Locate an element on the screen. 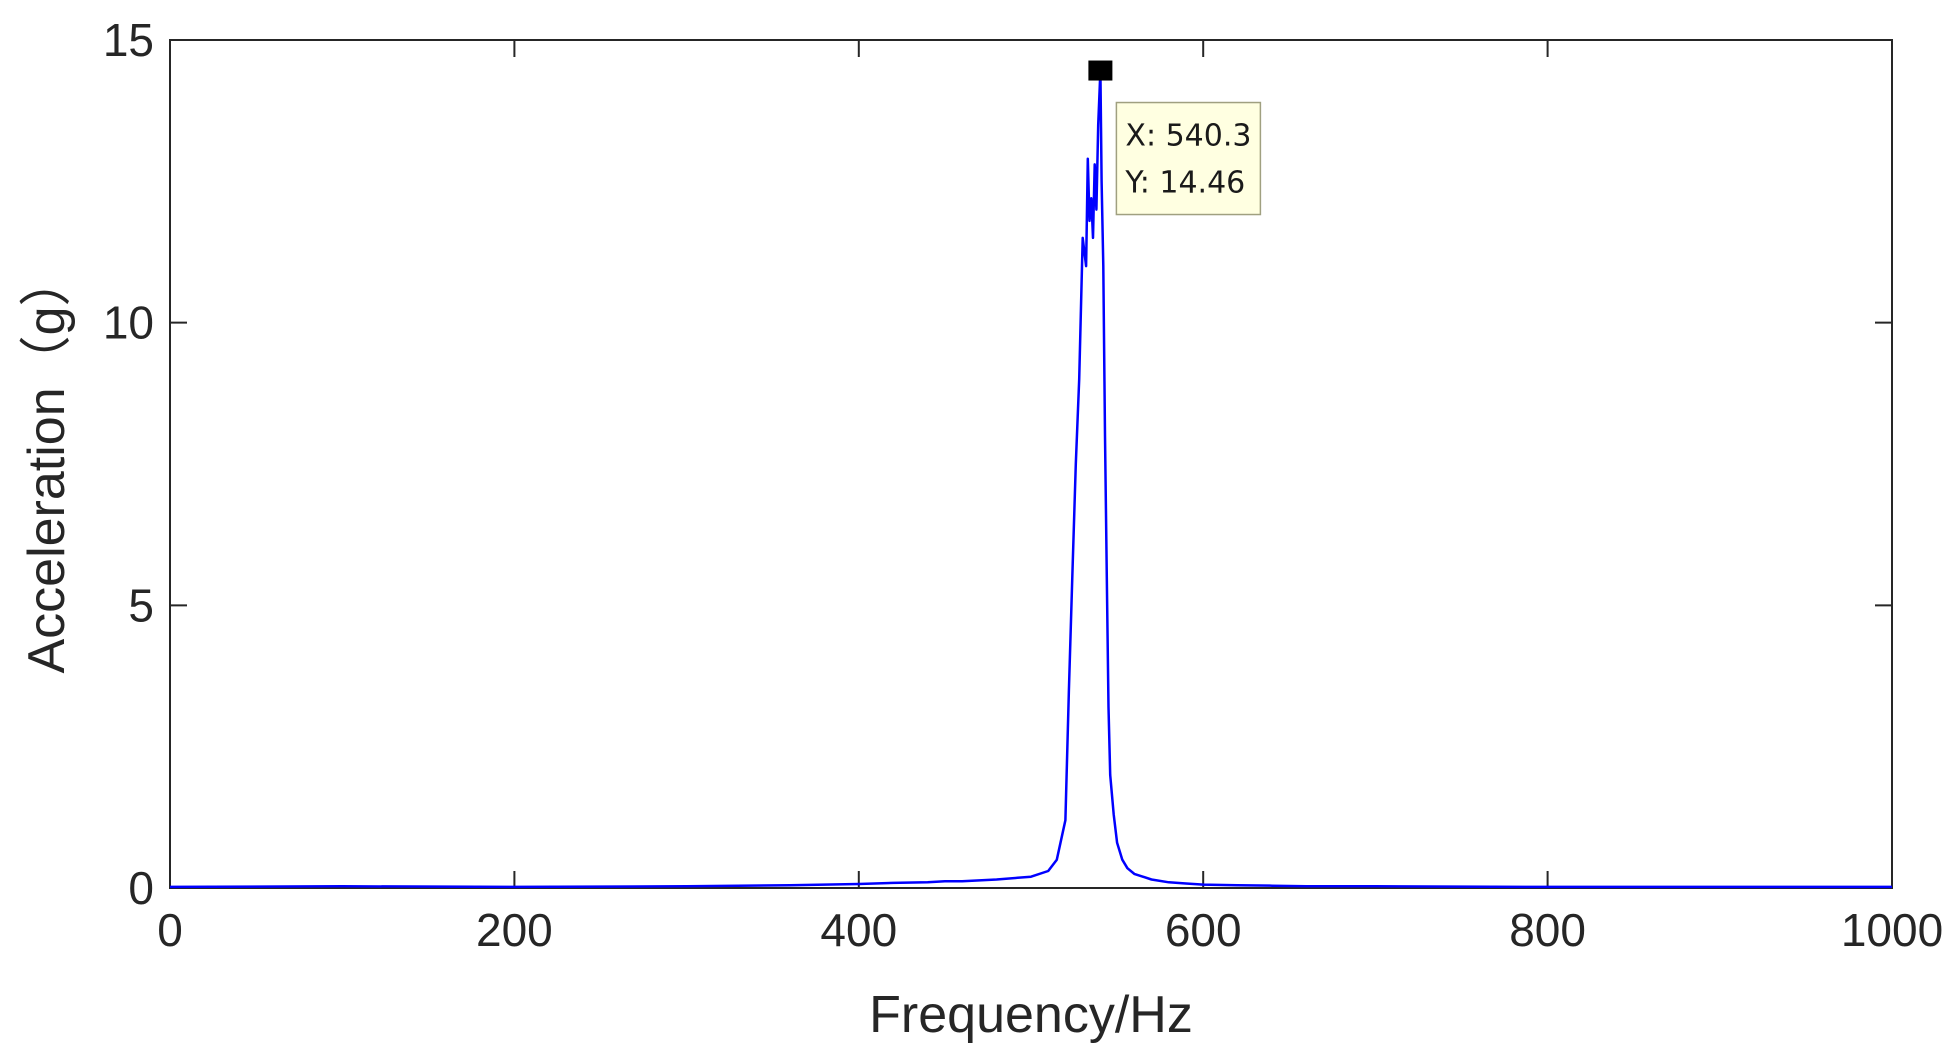 The image size is (1957, 1057). datatip-y-text: Y: 14.46 is located at coordinates (1184, 183).